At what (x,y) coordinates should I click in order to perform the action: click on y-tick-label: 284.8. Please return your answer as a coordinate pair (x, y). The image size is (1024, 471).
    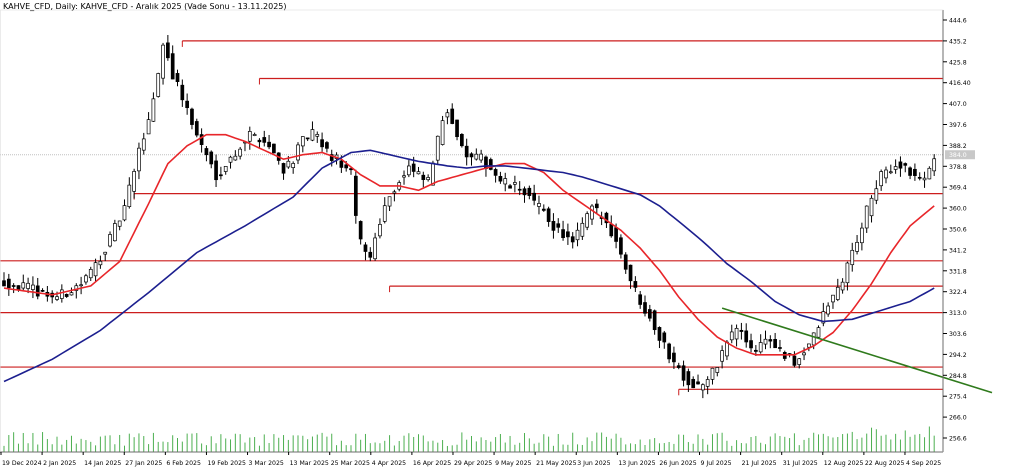
    Looking at the image, I should click on (958, 376).